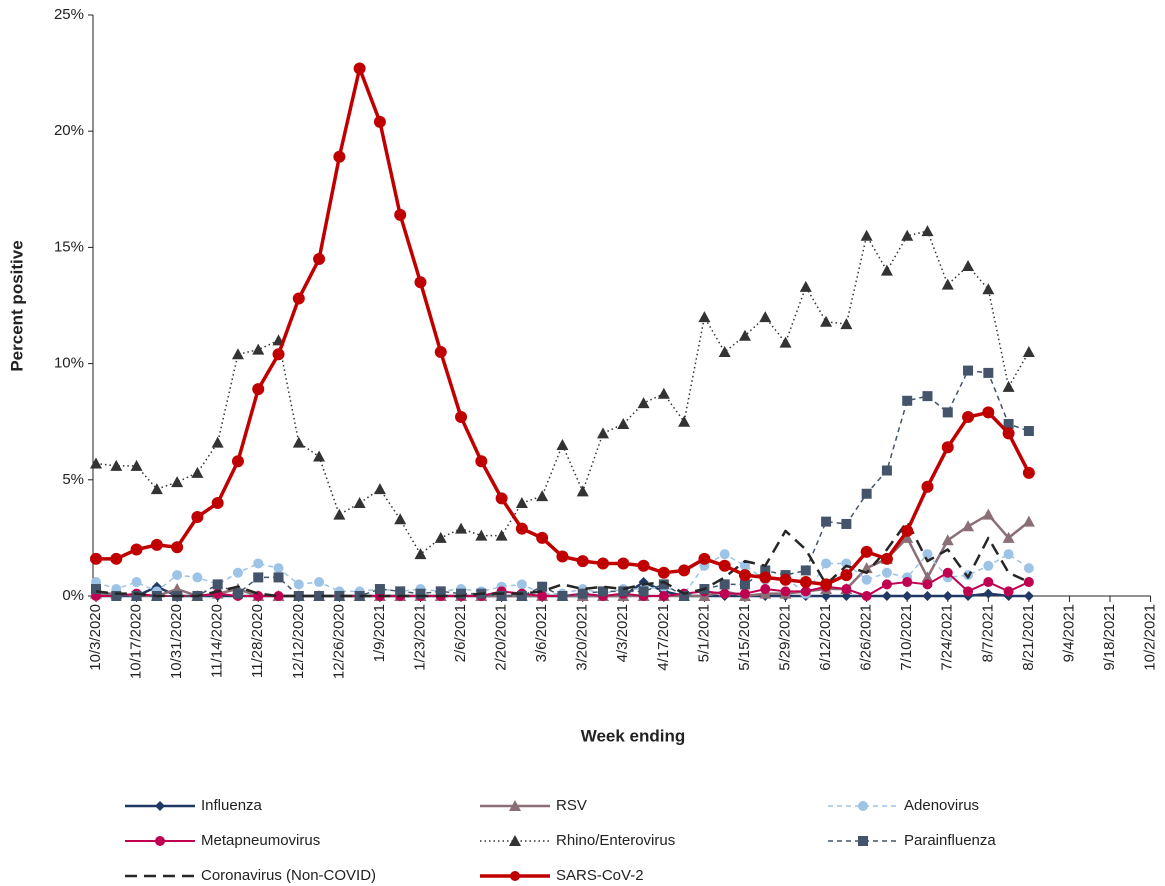 The image size is (1165, 886). Describe the element at coordinates (941, 805) in the screenshot. I see `legend-label: Adenovirus` at that location.